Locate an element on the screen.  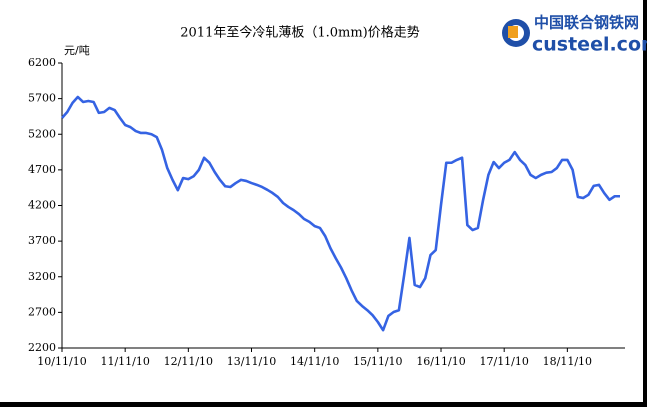
x-tick-label: 16/11/10 is located at coordinates (440, 361).